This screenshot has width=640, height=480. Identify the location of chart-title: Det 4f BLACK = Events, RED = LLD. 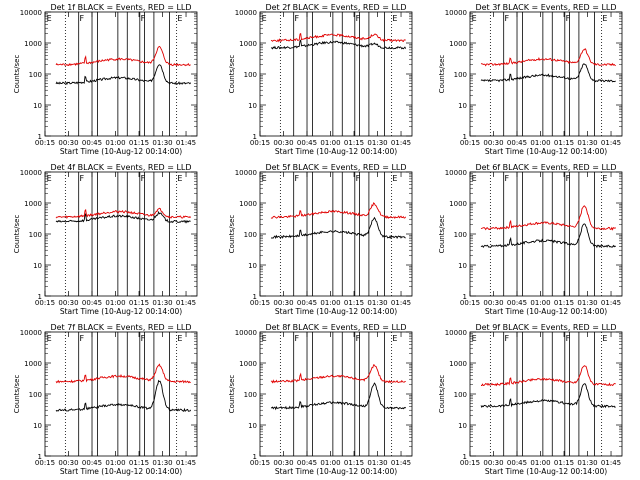
(120, 167).